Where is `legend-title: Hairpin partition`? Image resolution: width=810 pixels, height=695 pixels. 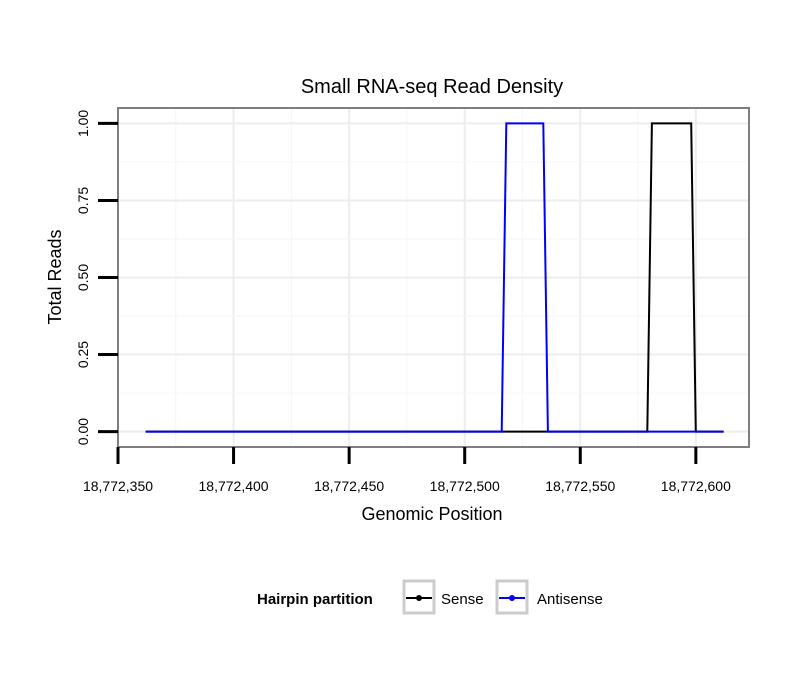
legend-title: Hairpin partition is located at coordinates (315, 599).